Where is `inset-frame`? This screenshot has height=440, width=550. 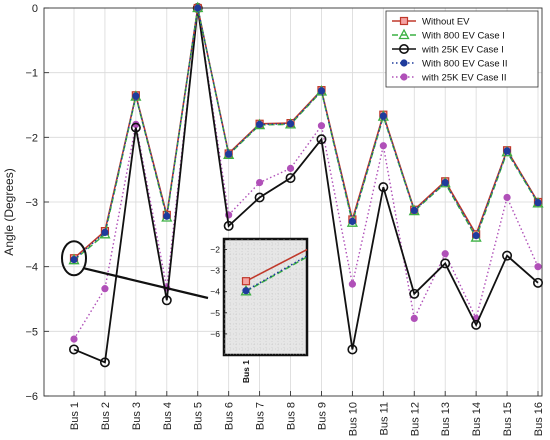
inset-frame is located at coordinates (265, 297).